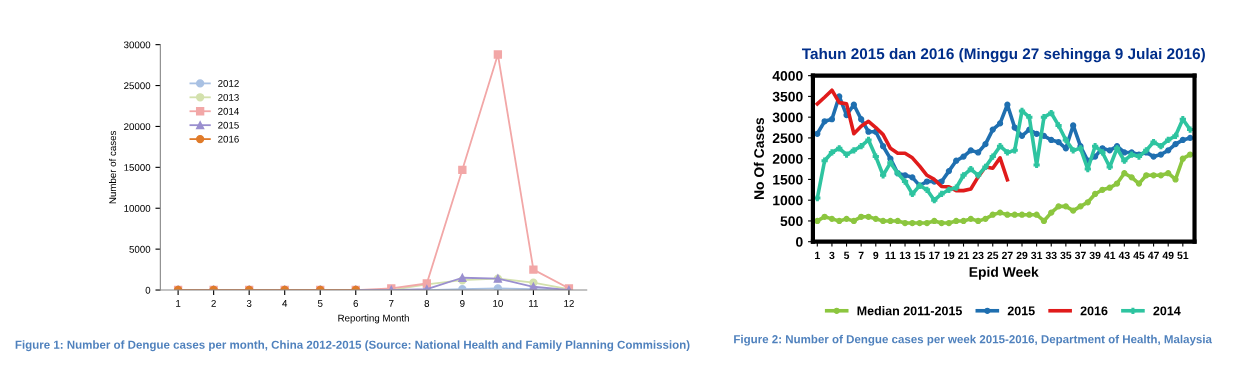 The image size is (1243, 369). I want to click on chart-title: Tahun 2015 dan 2016 (Minggu 27 sehingga 9 Julai 2016), so click(1003, 55).